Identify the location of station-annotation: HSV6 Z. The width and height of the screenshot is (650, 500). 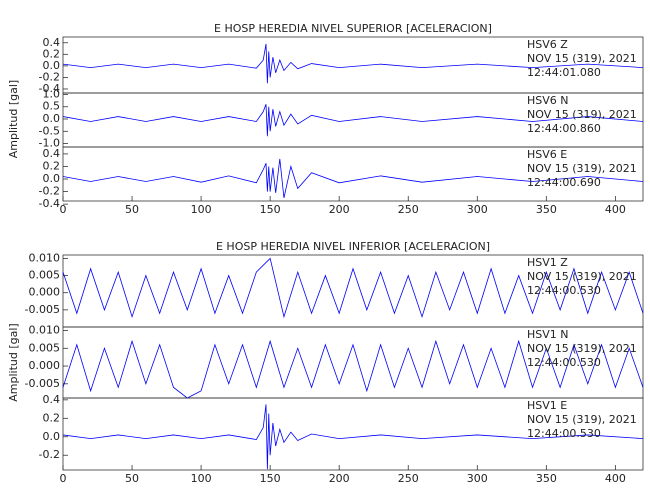
(547, 44).